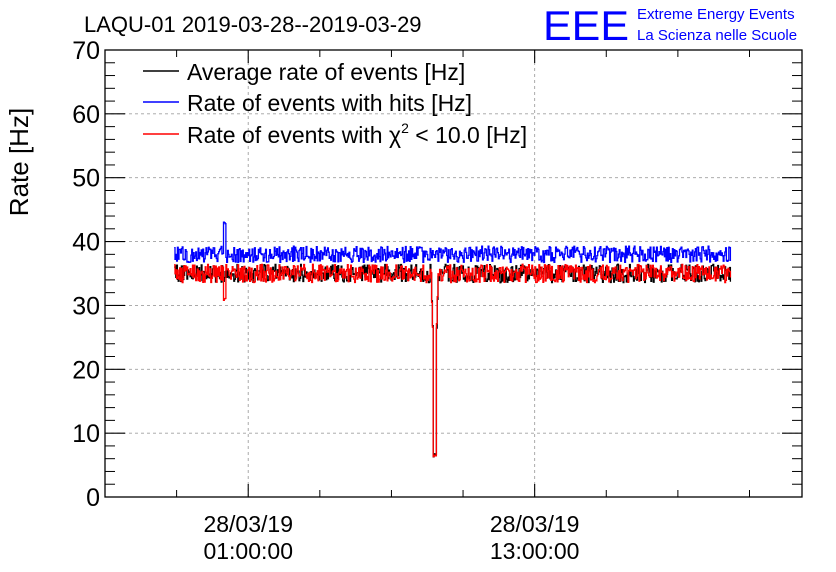 The width and height of the screenshot is (836, 572). I want to click on chart-title: LAQU-01 2019-03-28--2019-03-29, so click(253, 24).